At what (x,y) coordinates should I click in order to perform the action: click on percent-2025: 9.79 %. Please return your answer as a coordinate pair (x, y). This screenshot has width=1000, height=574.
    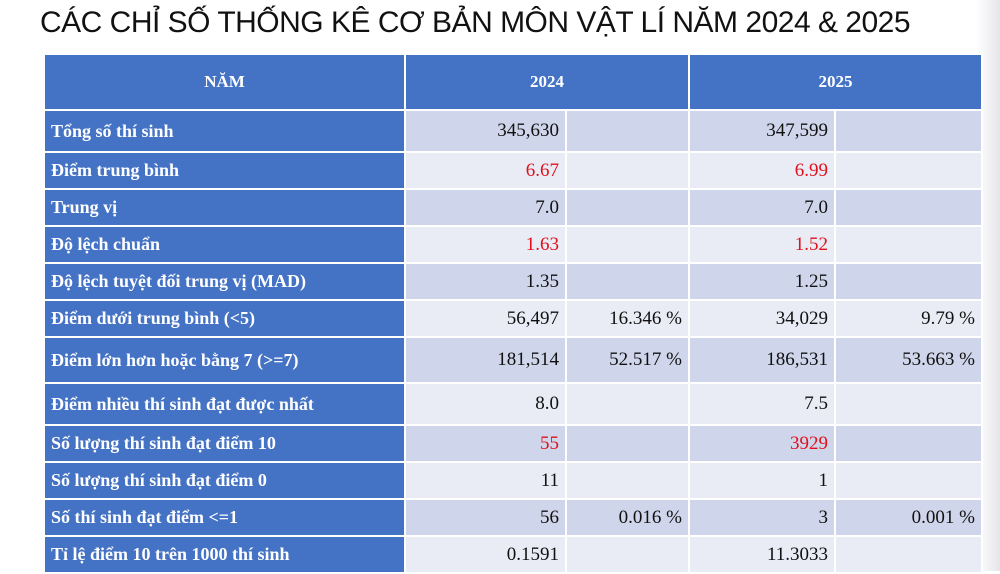
    Looking at the image, I should click on (908, 318).